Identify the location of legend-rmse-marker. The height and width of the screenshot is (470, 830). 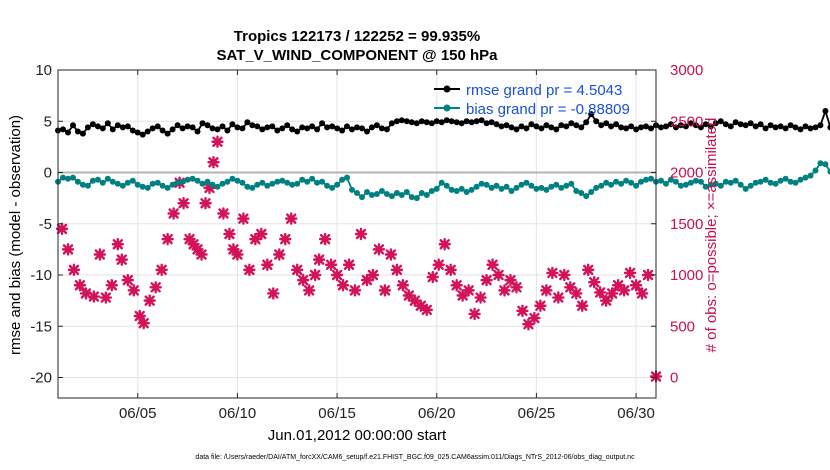
(447, 89).